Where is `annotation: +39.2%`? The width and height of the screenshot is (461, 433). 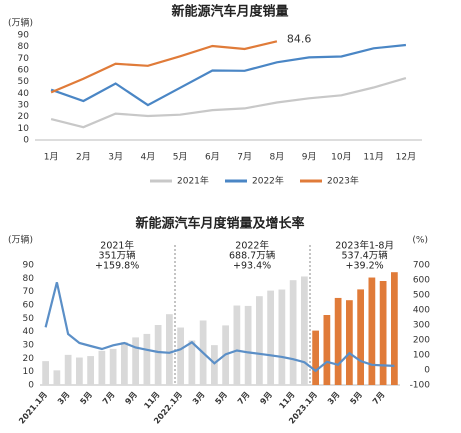
annotation: +39.2% is located at coordinates (365, 266).